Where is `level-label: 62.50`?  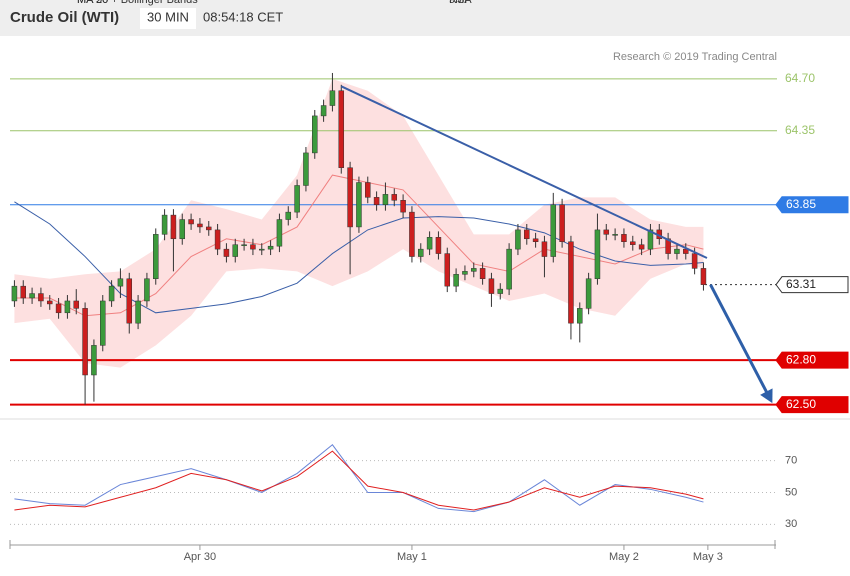
level-label: 62.50 is located at coordinates (801, 404).